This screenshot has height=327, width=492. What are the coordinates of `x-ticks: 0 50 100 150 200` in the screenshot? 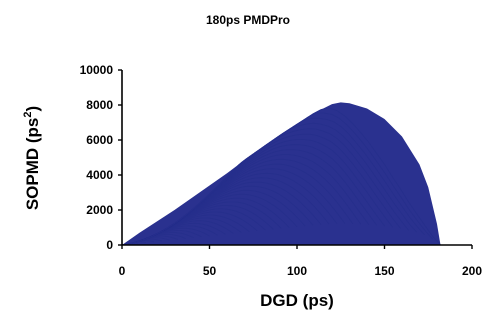 It's located at (300, 261).